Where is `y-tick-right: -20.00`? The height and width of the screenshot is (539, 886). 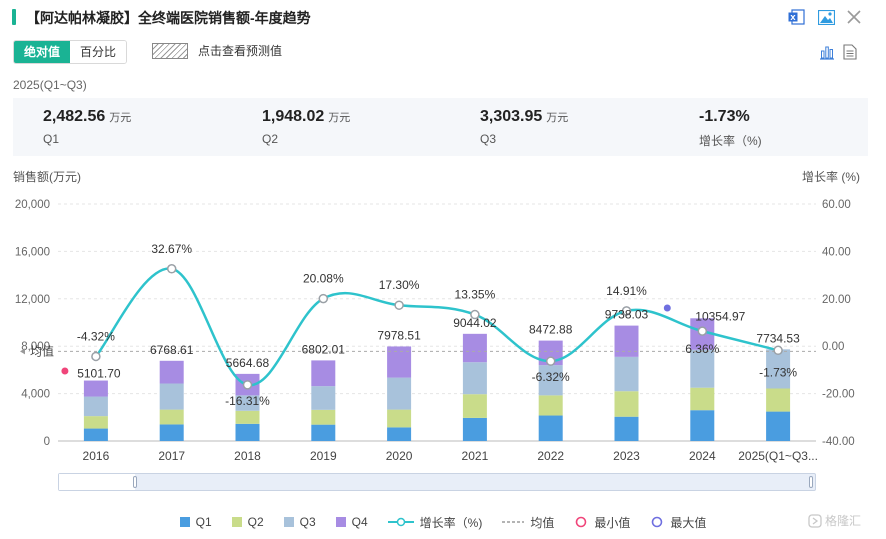 y-tick-right: -20.00 is located at coordinates (838, 395).